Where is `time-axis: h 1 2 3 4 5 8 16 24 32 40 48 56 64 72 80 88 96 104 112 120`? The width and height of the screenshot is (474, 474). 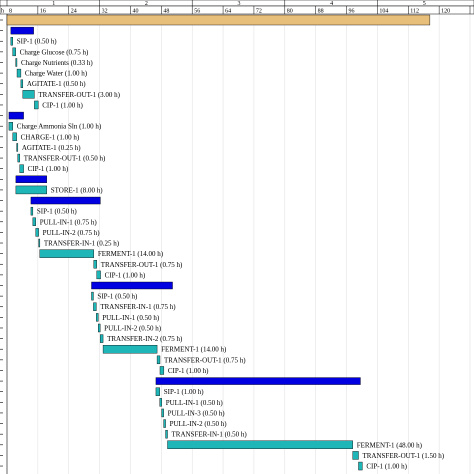 time-axis: h 1 2 3 4 5 8 16 24 32 40 48 56 64 72 80 88 96 104 112 120 is located at coordinates (237, 7).